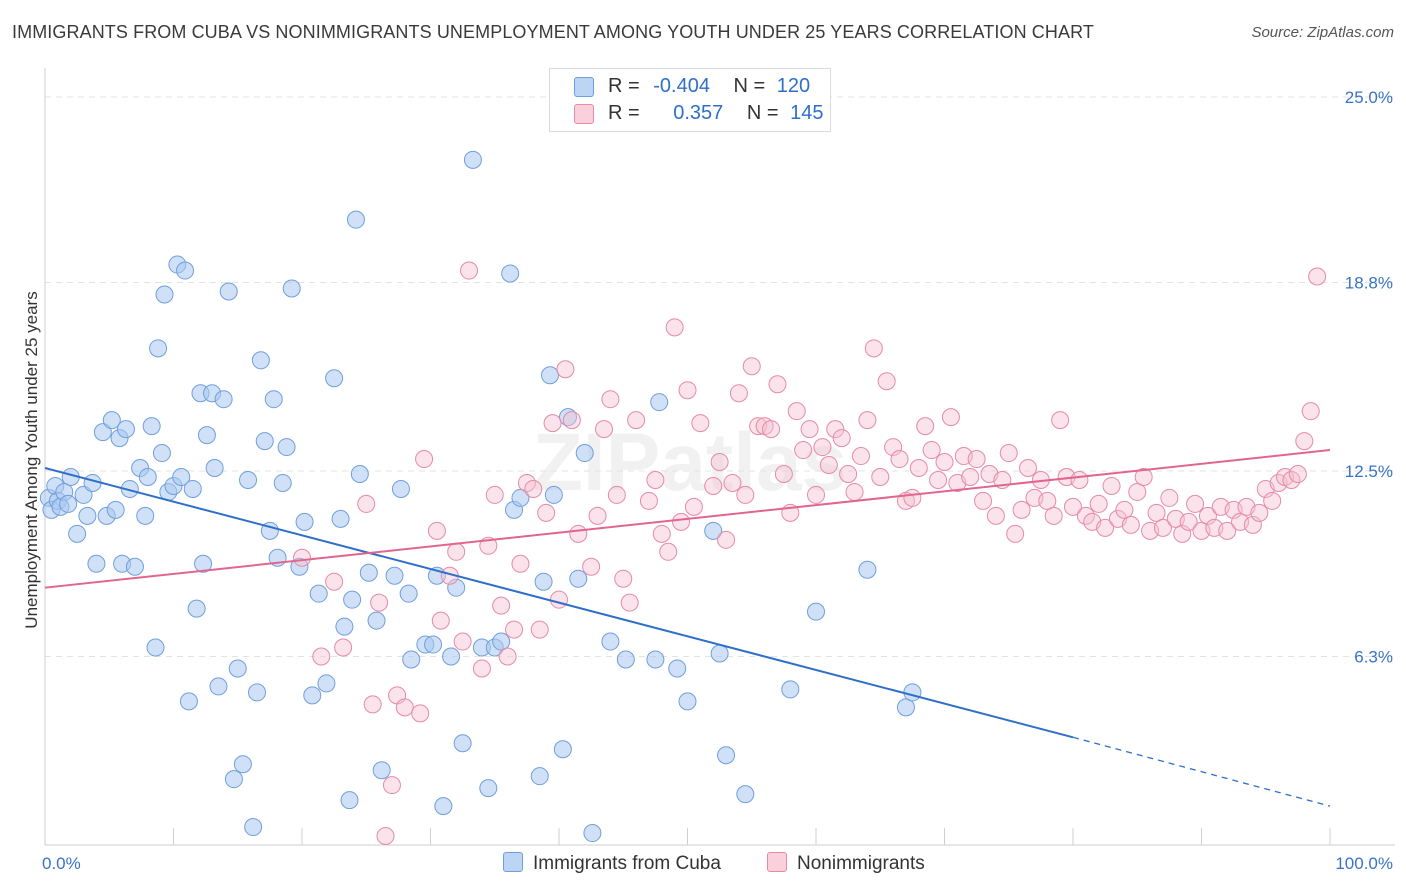  What do you see at coordinates (1364, 863) in the screenshot?
I see `x-tick-label-max: 100.0%` at bounding box center [1364, 863].